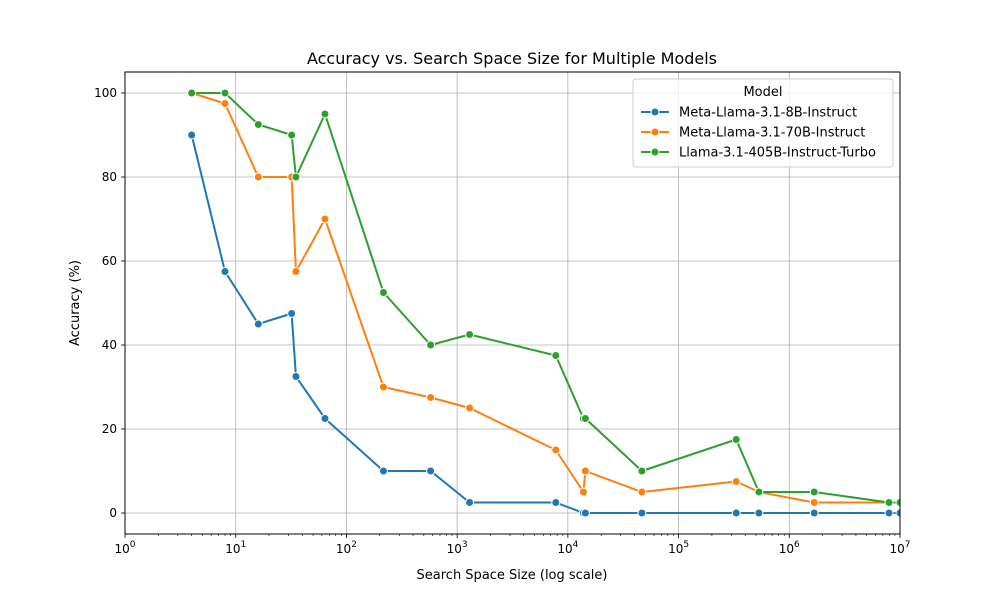 The image size is (1000, 600). I want to click on legend-item: Meta-Llama-3.1-70B-Instruct, so click(753, 133).